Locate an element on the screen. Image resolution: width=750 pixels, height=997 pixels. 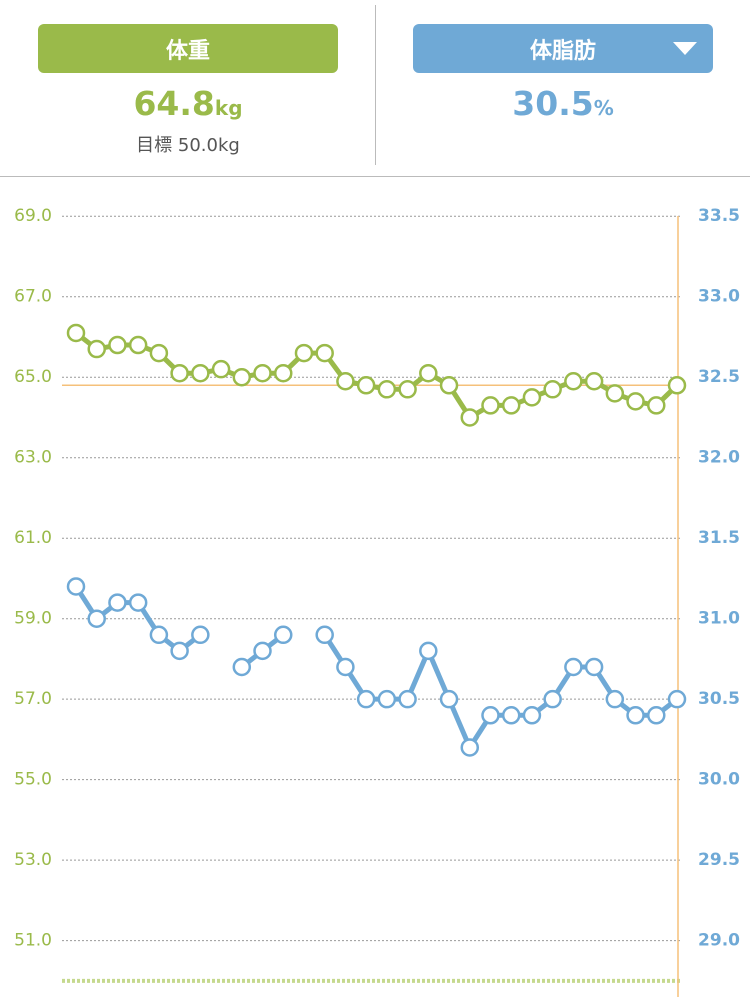
dropdown-arrow is located at coordinates (685, 48).